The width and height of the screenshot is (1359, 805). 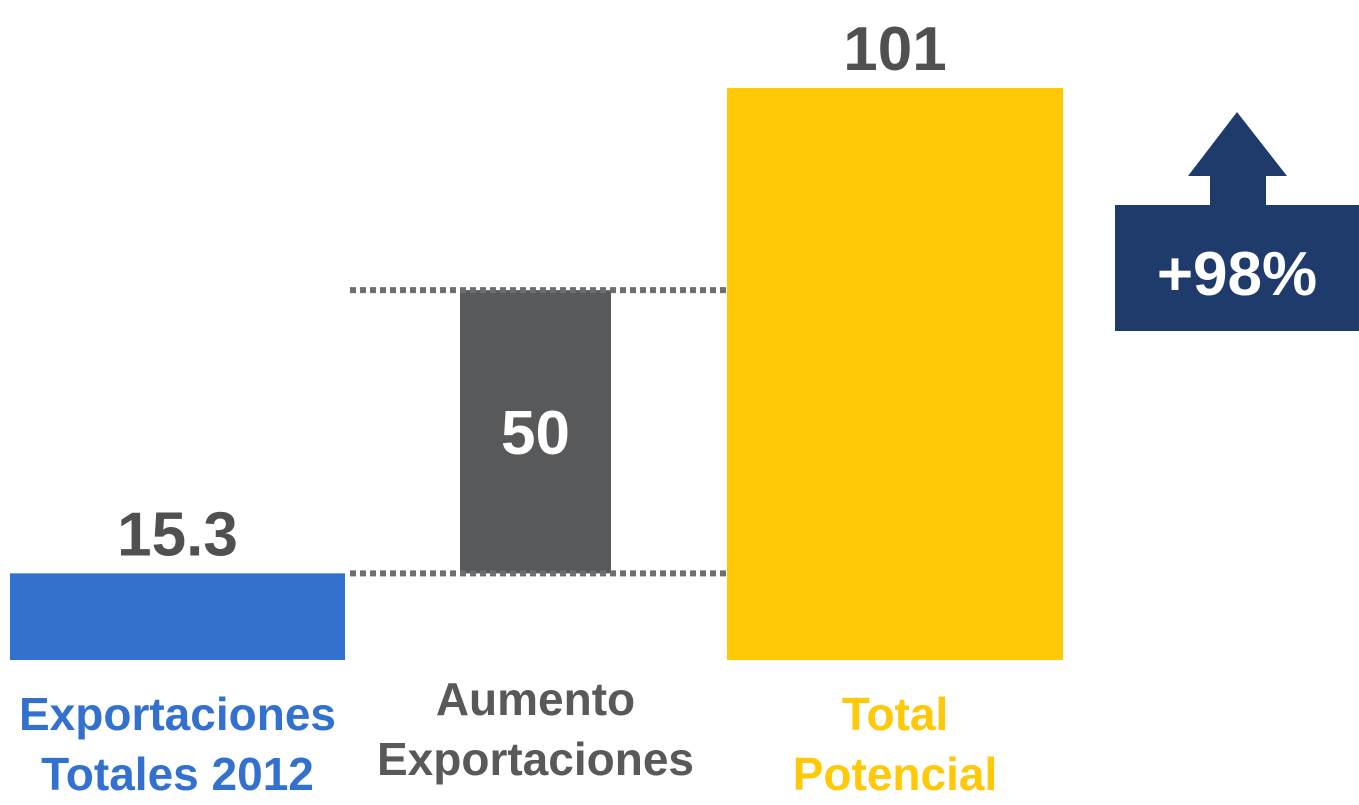 What do you see at coordinates (177, 534) in the screenshot?
I see `value-label: 15.3` at bounding box center [177, 534].